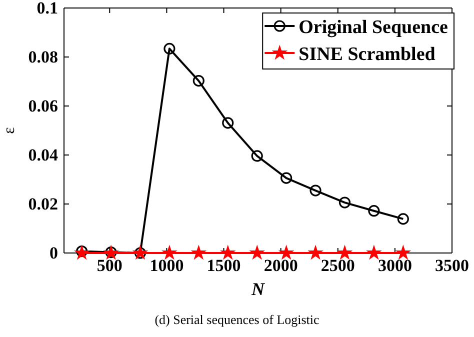 Image resolution: width=474 pixels, height=337 pixels. What do you see at coordinates (43, 204) in the screenshot?
I see `y-tick-label: 0.02` at bounding box center [43, 204].